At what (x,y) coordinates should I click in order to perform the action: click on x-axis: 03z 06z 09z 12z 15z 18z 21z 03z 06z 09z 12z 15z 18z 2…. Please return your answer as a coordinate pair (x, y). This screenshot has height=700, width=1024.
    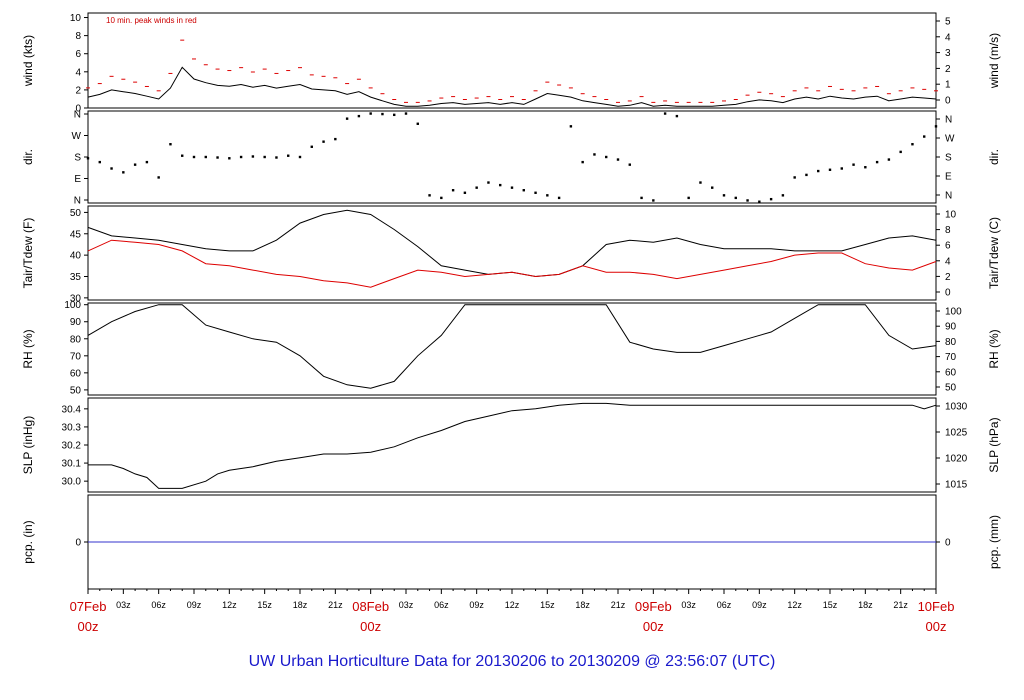
    Looking at the image, I should click on (512, 611).